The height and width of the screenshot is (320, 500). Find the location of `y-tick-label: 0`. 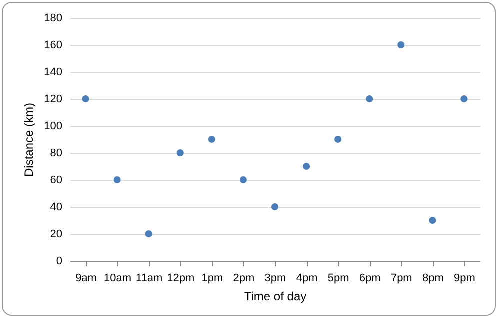

y-tick-label: 0 is located at coordinates (59, 262).